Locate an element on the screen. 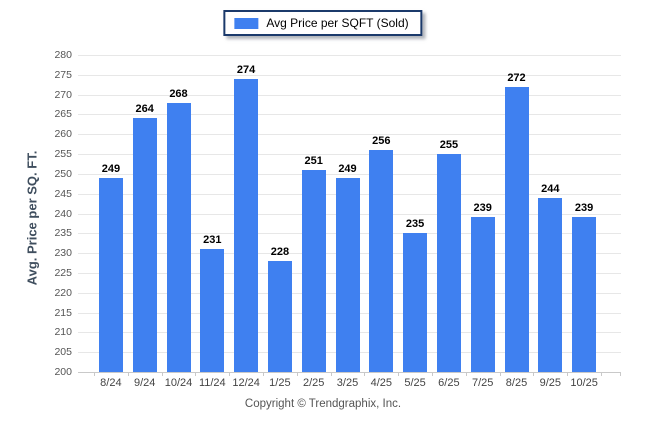 This screenshot has width=646, height=434. legend: Avg Price per SQFT (Sold) is located at coordinates (323, 23).